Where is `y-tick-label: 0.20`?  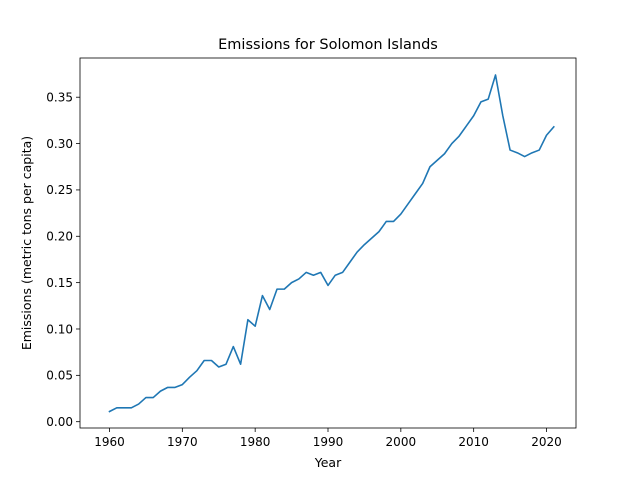 y-tick-label: 0.20 is located at coordinates (59, 237).